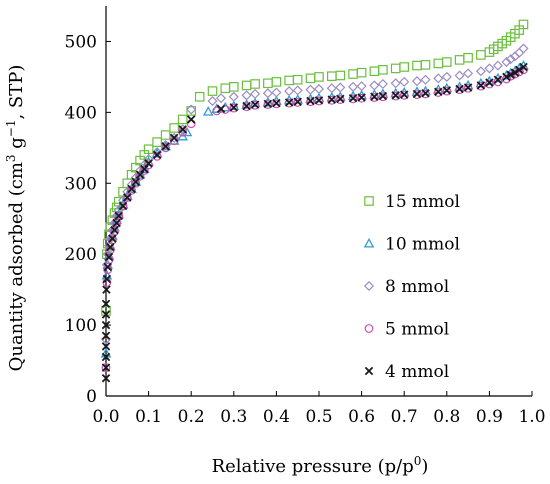 The width and height of the screenshot is (550, 484). What do you see at coordinates (417, 287) in the screenshot?
I see `legend-label: 8 mmol` at bounding box center [417, 287].